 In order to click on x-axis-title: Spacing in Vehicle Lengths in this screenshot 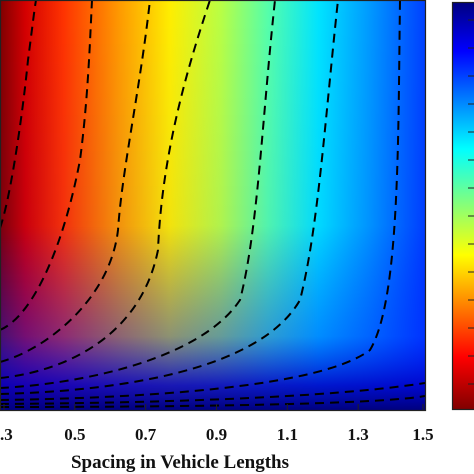, I will do `click(180, 462)`.